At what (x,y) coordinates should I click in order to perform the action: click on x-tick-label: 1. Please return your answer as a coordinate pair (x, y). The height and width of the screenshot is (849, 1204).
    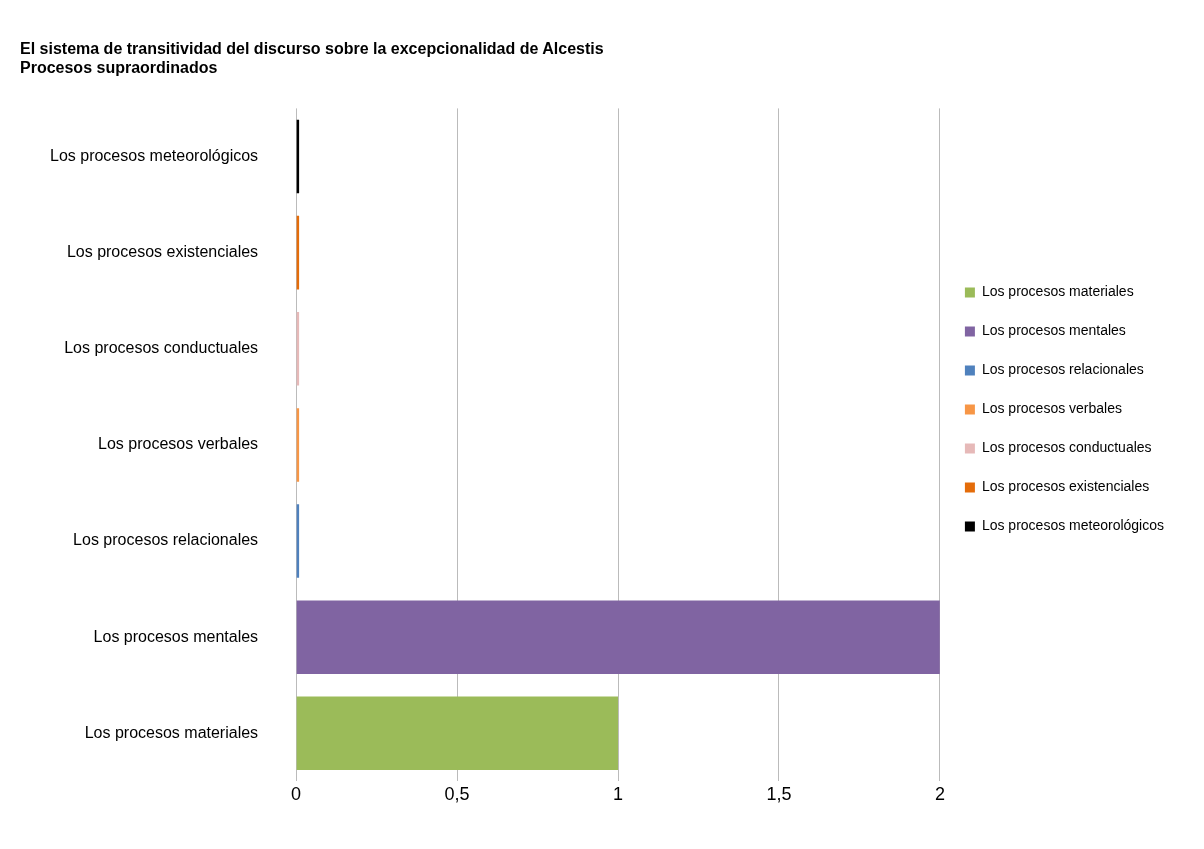
    Looking at the image, I should click on (618, 794).